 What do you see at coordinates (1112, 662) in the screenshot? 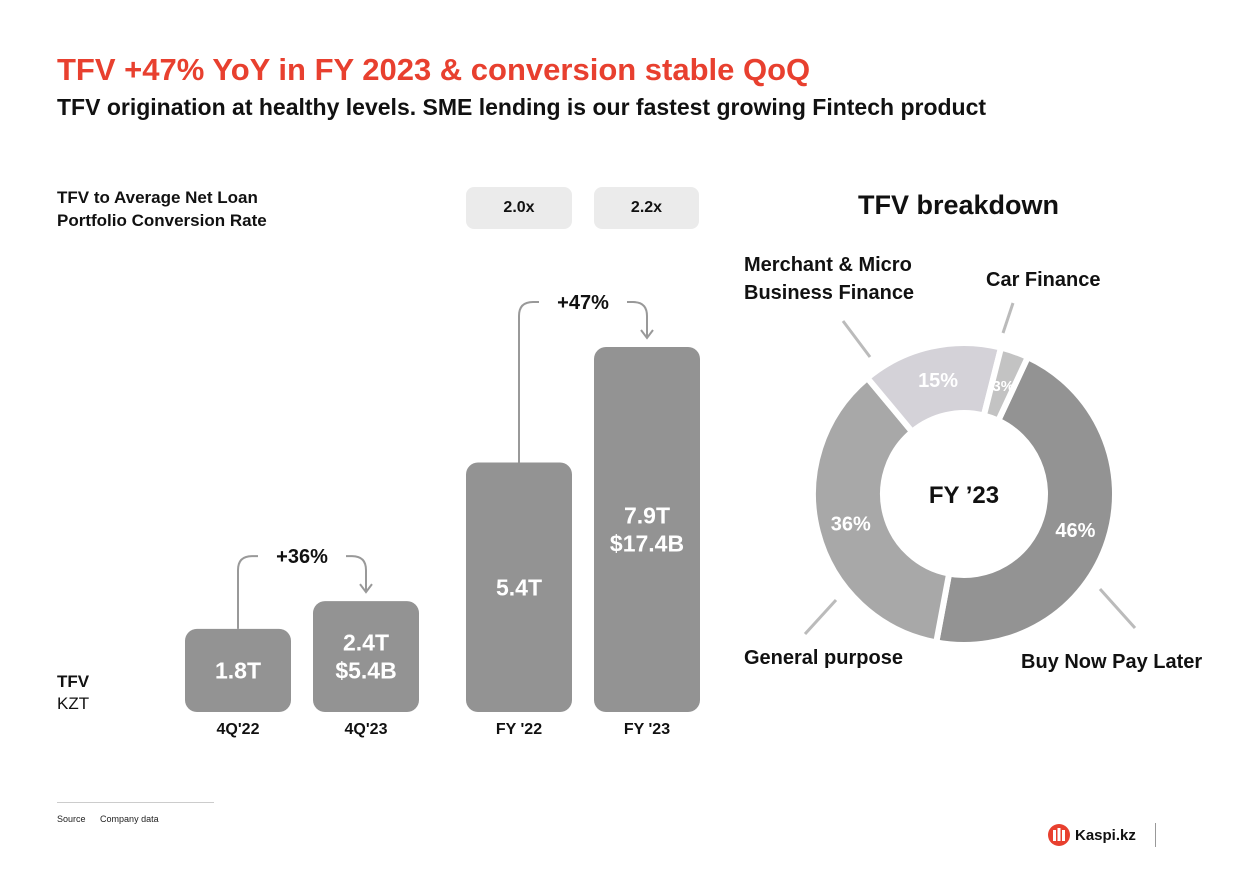
I see `donut-label-bnpl: Buy Now Pay Later` at bounding box center [1112, 662].